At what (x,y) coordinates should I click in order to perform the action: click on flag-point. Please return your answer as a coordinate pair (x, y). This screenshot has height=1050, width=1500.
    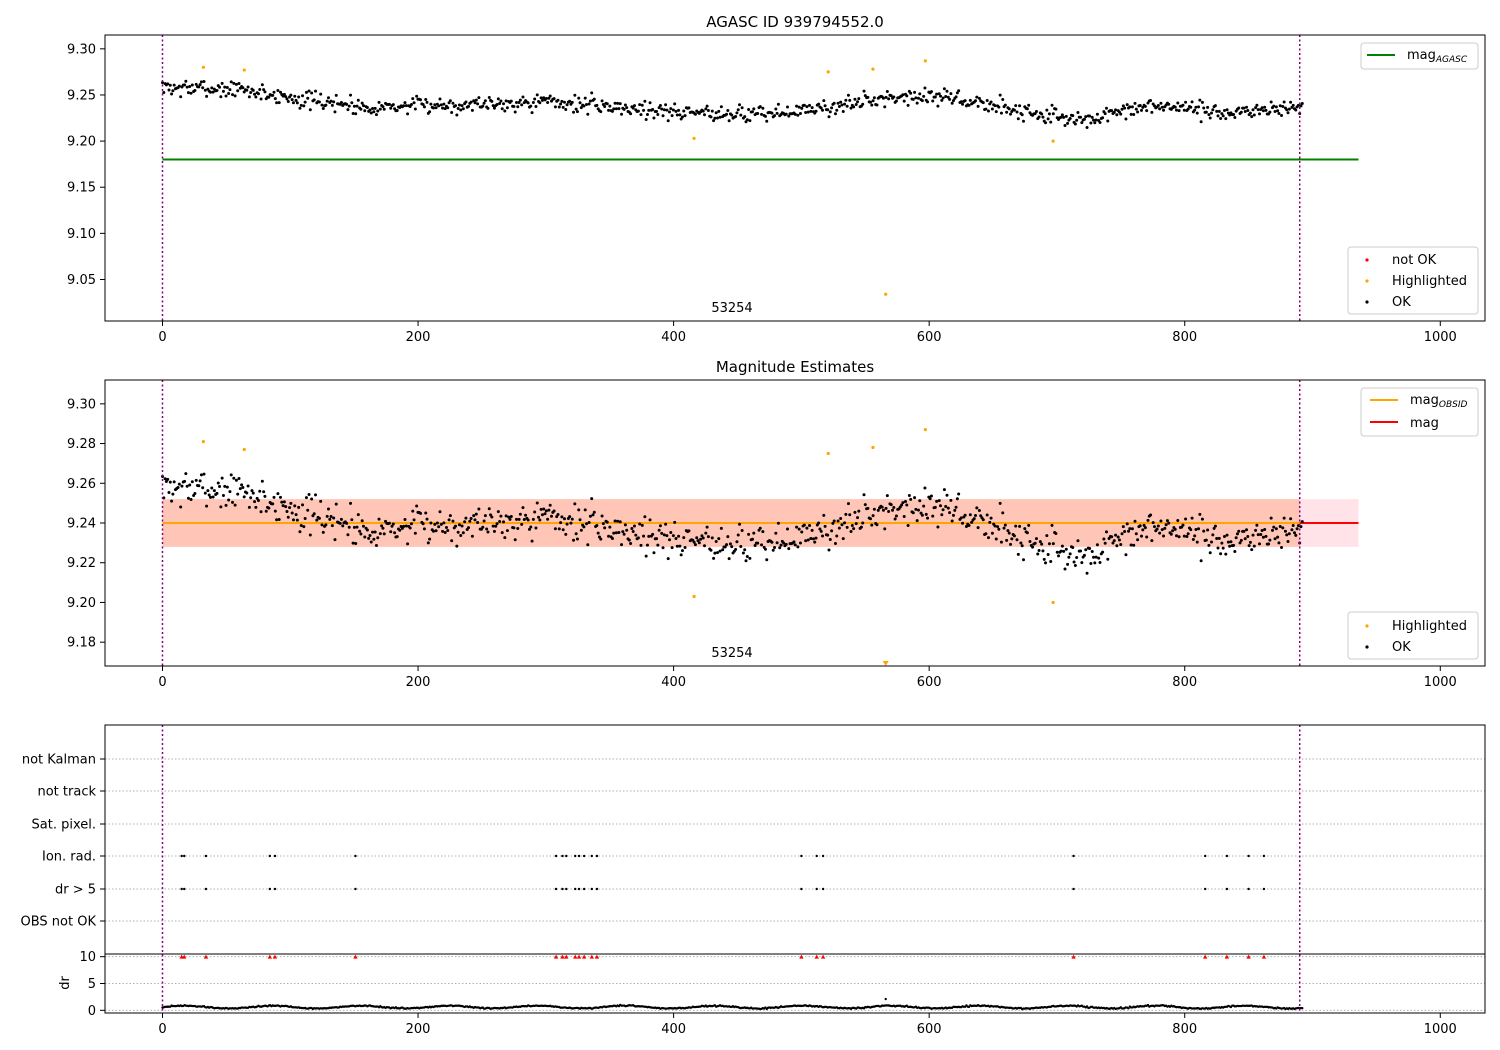
    Looking at the image, I should click on (1073, 889).